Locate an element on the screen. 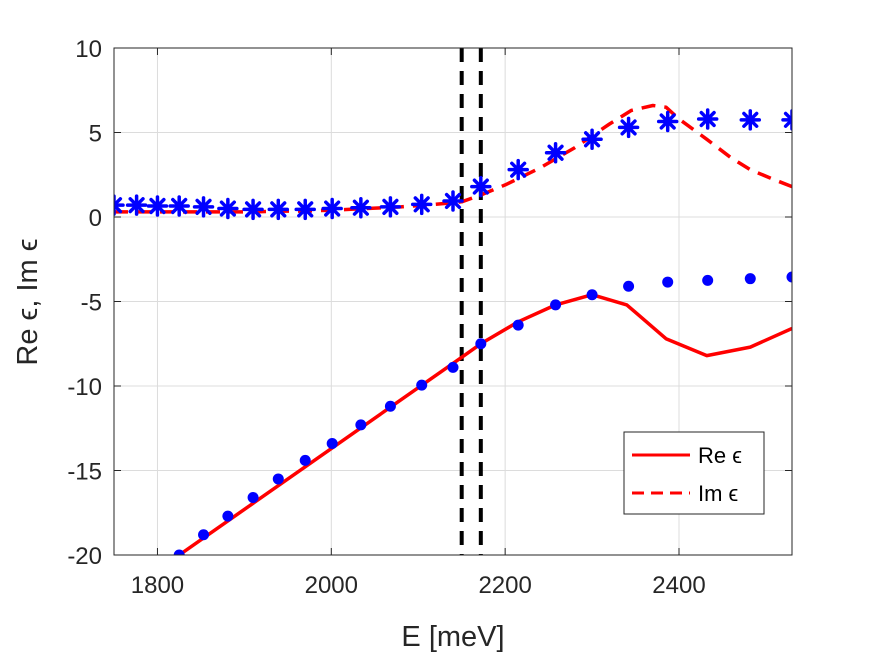  x-tick-label: 2000 is located at coordinates (331, 585).